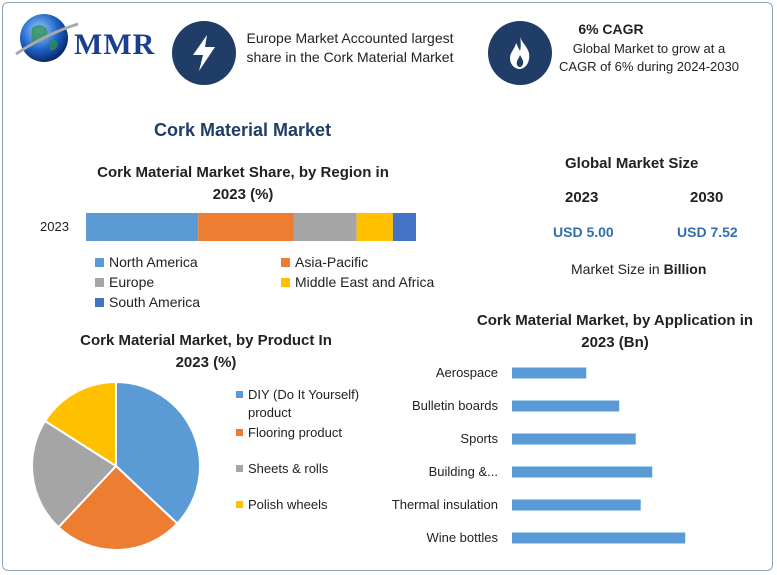 The height and width of the screenshot is (575, 777). What do you see at coordinates (288, 504) in the screenshot?
I see `legend-label: Polish wheels` at bounding box center [288, 504].